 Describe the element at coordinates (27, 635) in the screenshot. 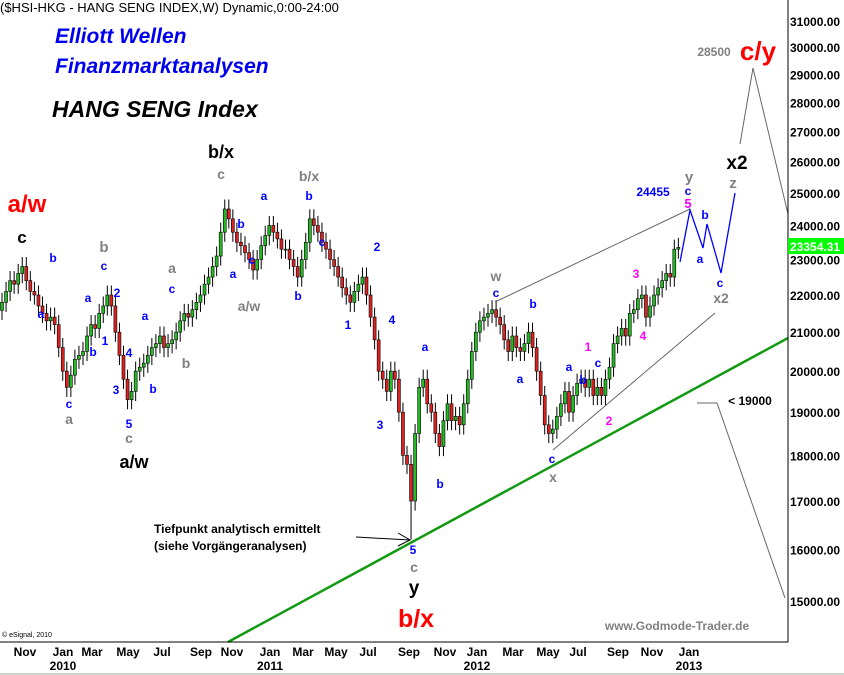

I see `copyright: © eSignal, 2010` at that location.